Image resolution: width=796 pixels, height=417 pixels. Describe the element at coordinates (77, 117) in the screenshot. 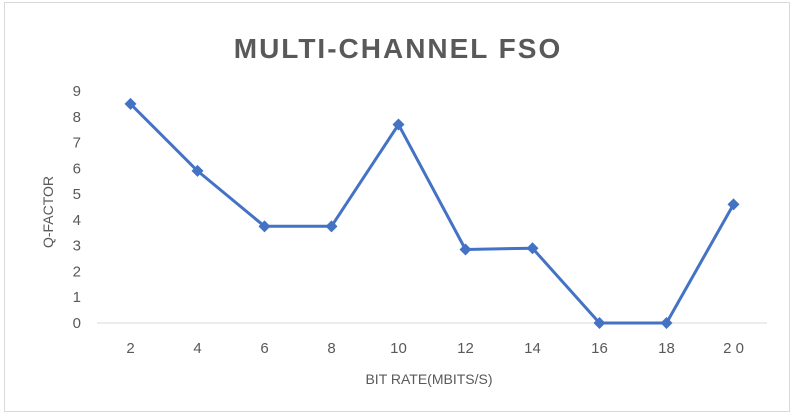

I see `y-tick-label: 8` at that location.